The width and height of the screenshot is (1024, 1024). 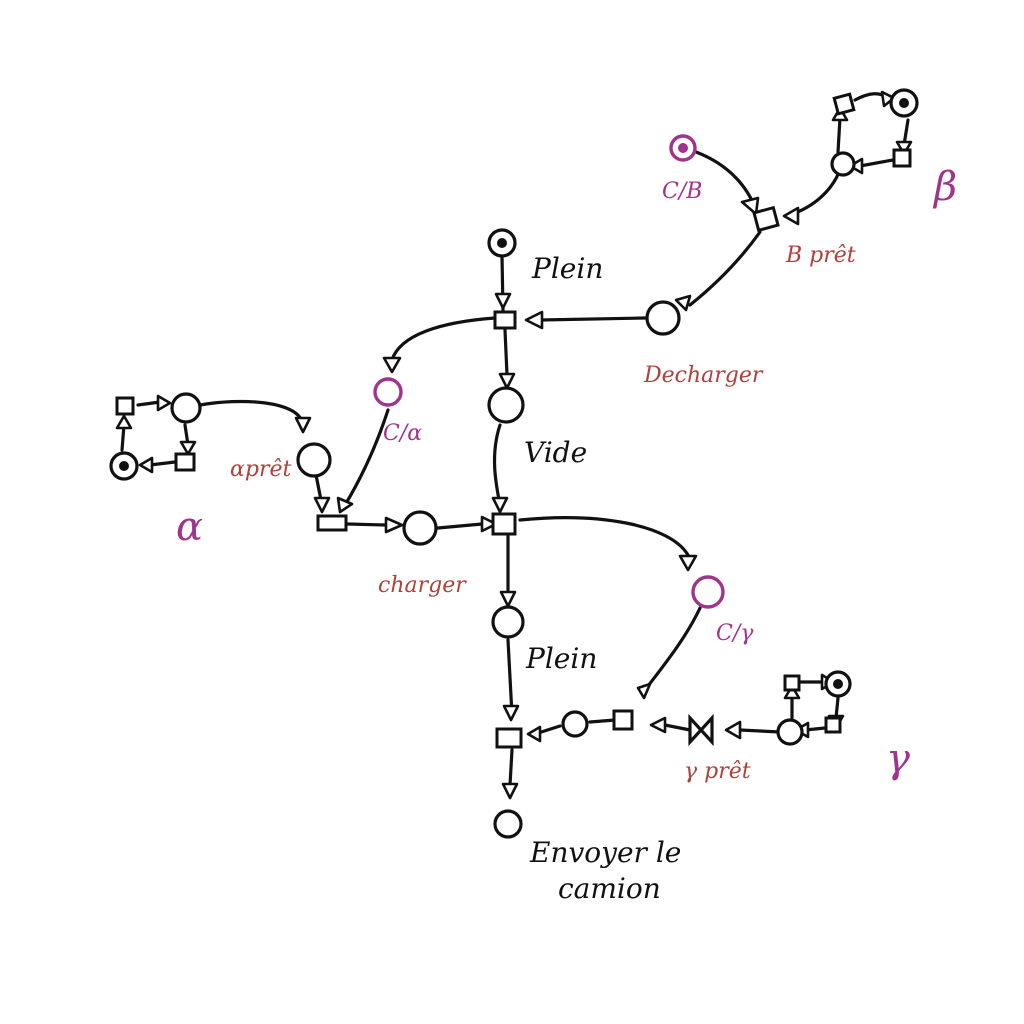 I want to click on place-plein-mid, so click(x=508, y=622).